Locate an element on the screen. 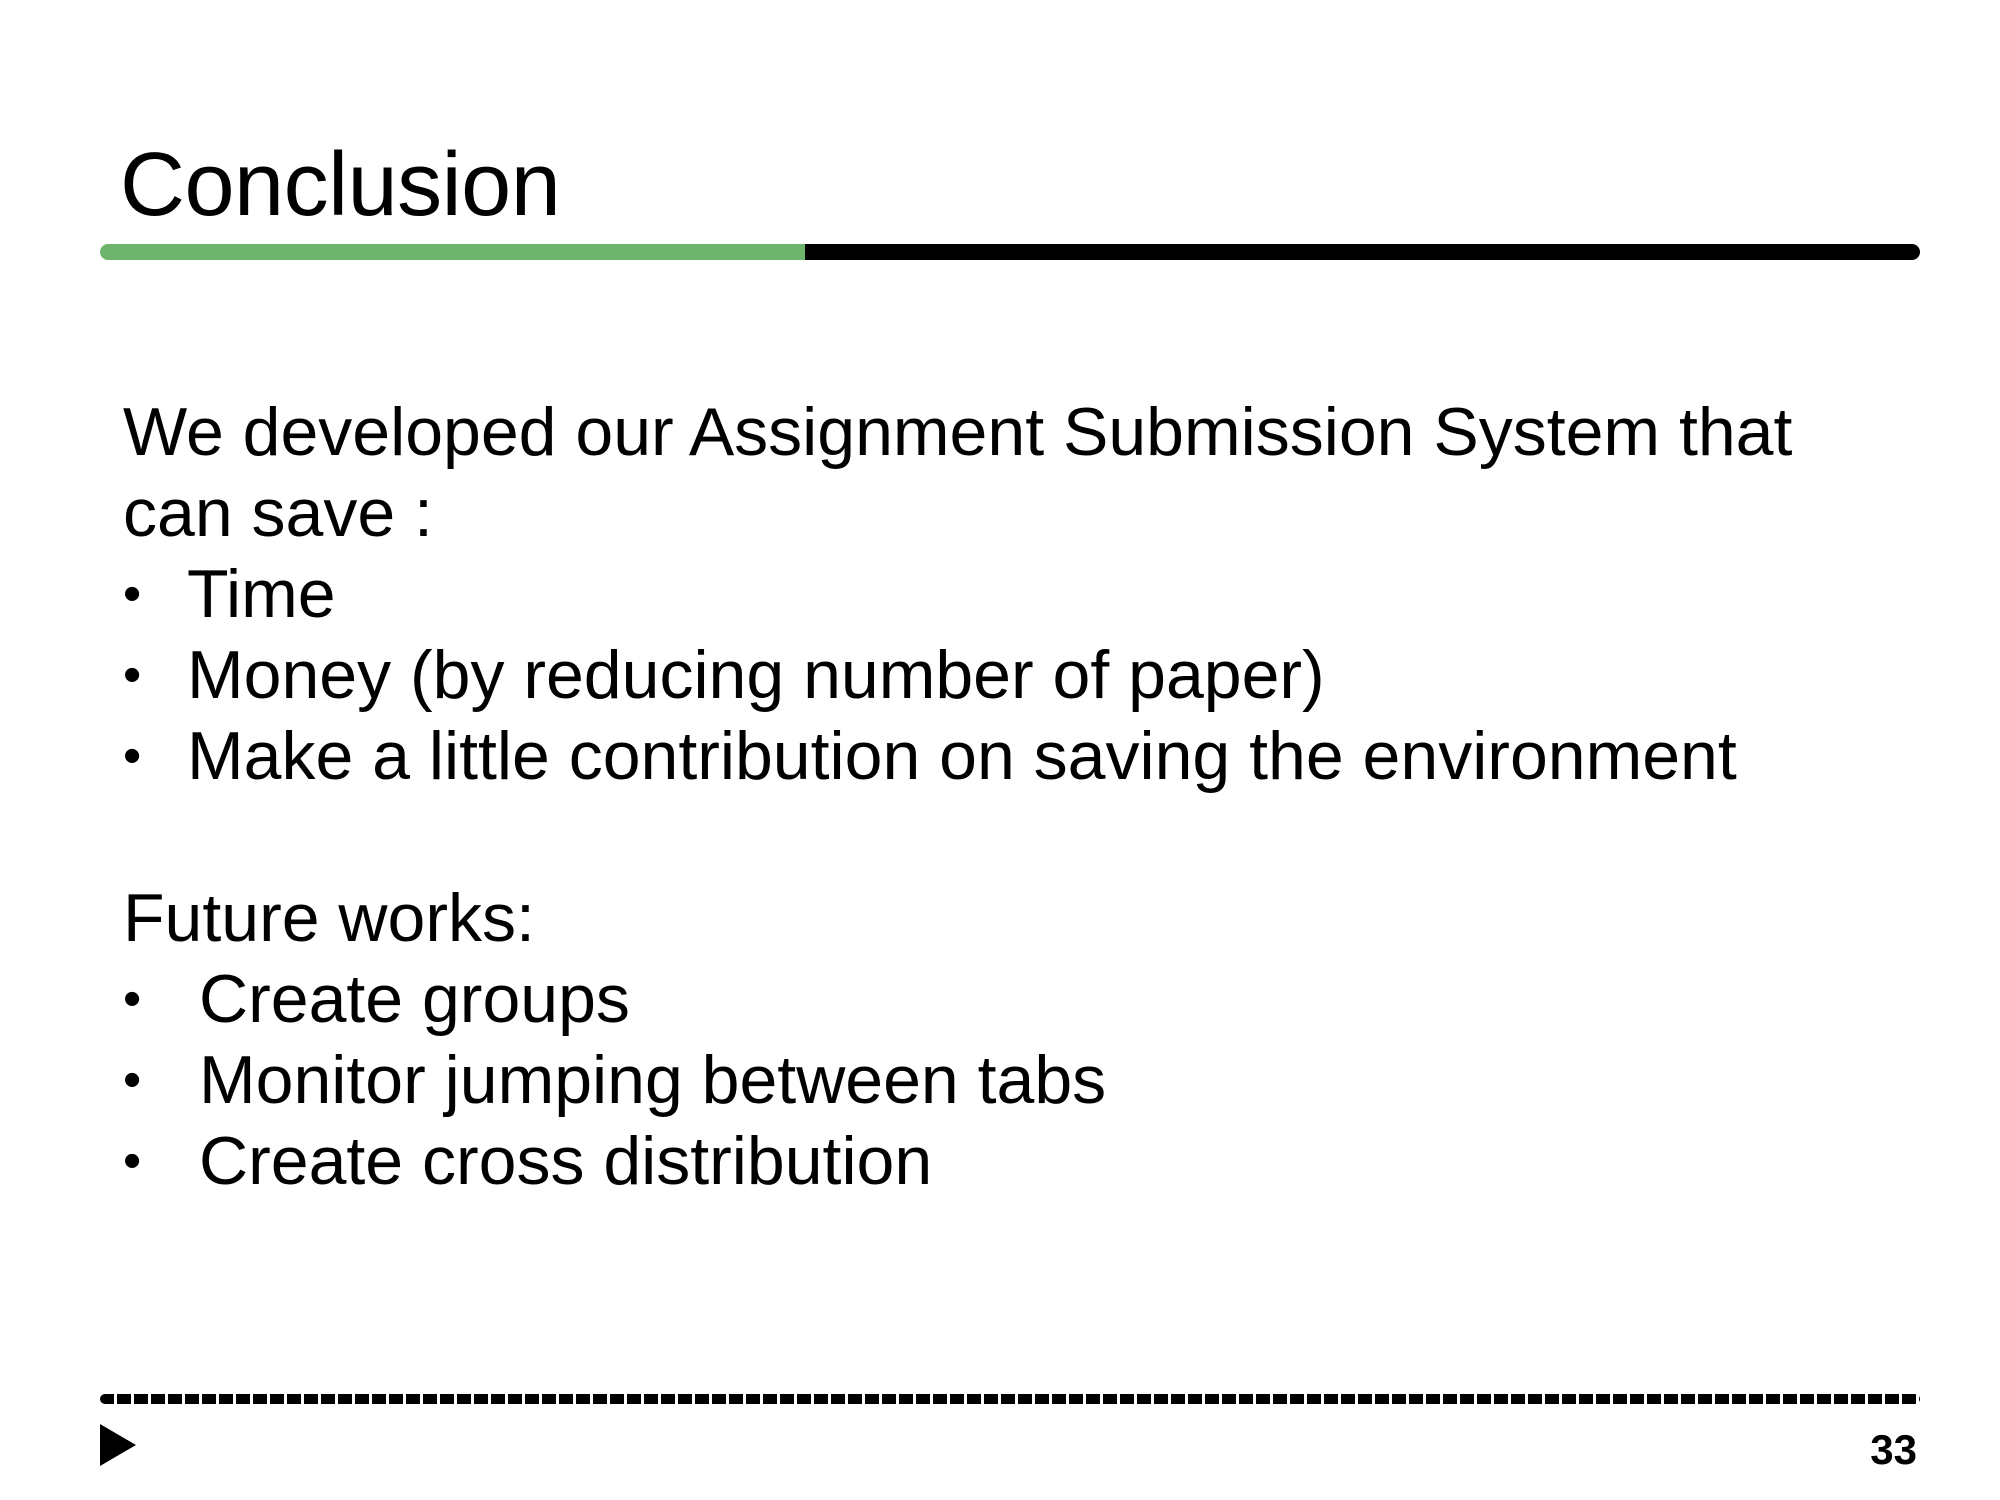 The image size is (2000, 1500). title-underline is located at coordinates (1010, 252).